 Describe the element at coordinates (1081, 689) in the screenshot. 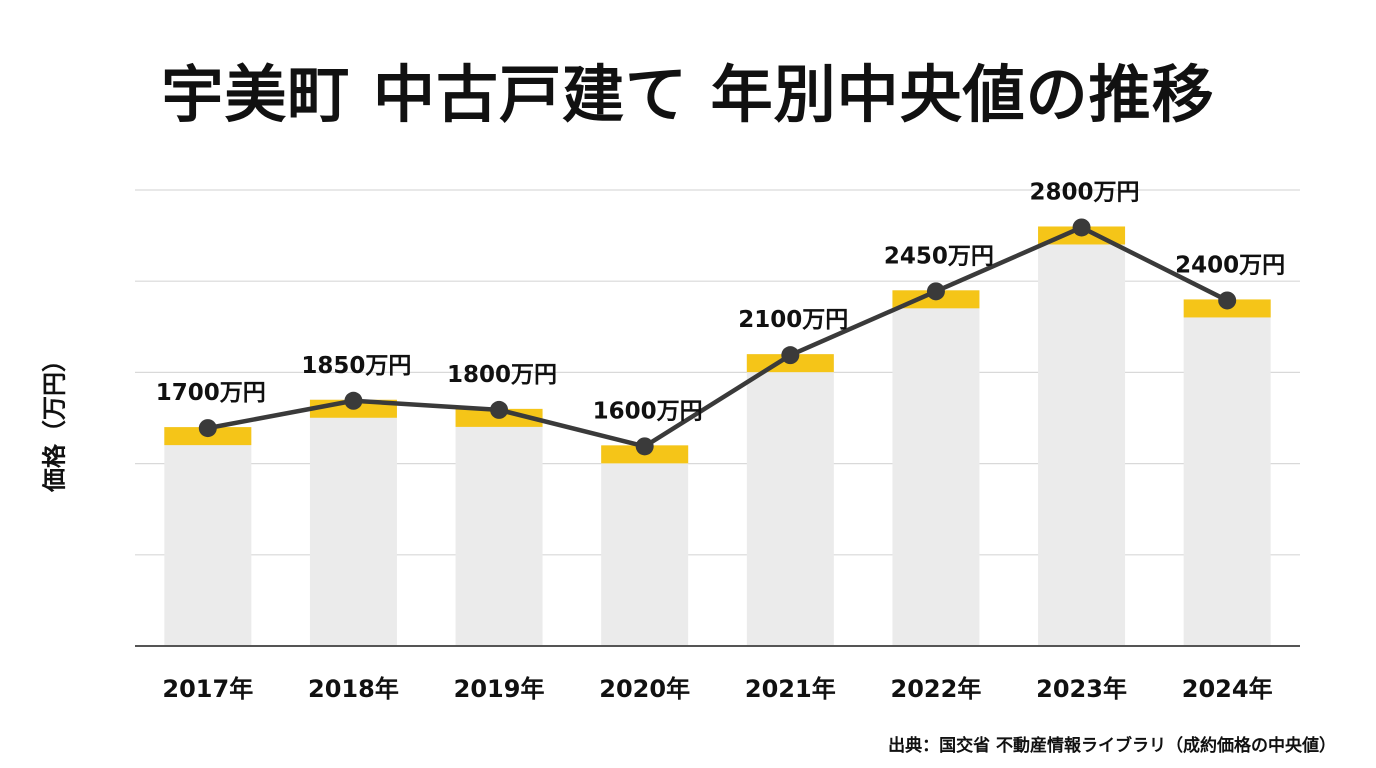

I see `x-tick-label: 2023年` at that location.